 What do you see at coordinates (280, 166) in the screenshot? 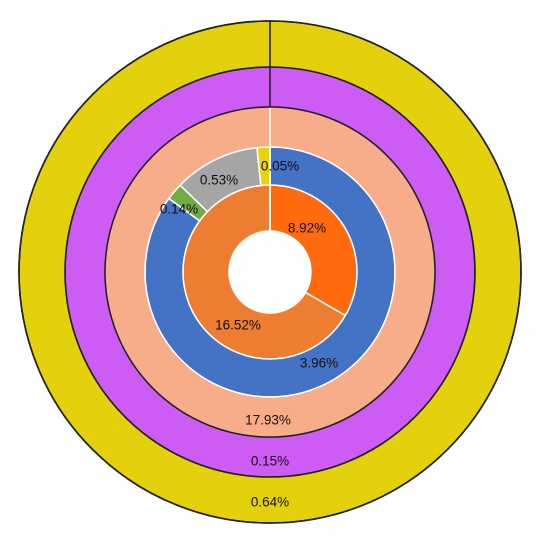
I see `ring-2-label-4: 0.05%` at bounding box center [280, 166].